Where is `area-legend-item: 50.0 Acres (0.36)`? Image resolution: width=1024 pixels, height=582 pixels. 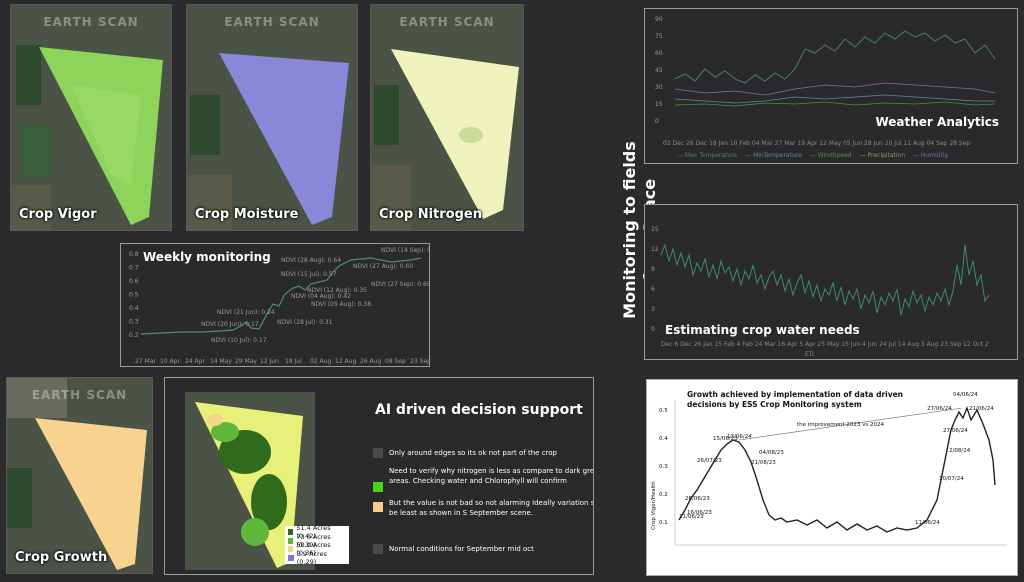
area-legend-item: 50.0 Acres (0.36) is located at coordinates (317, 549).